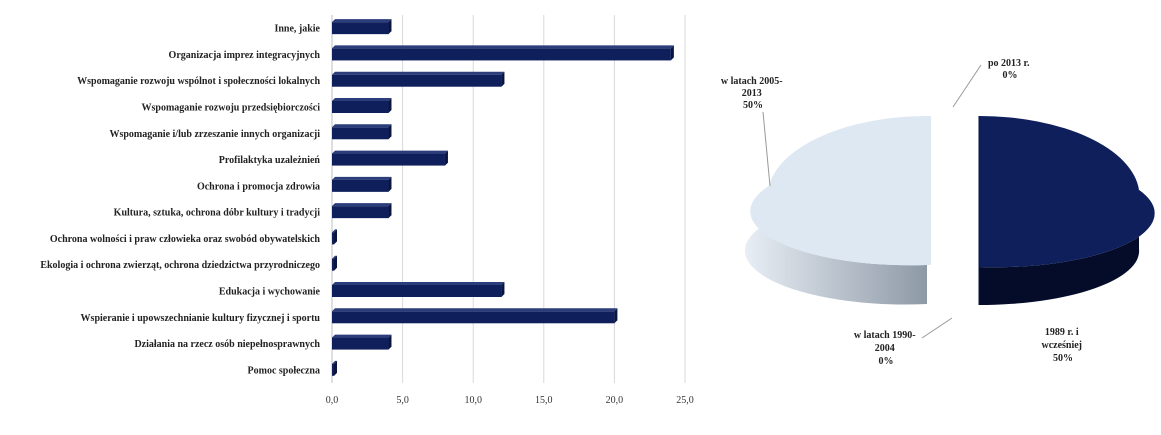  I want to click on pie-slice-2005-2013-side, so click(835, 245).